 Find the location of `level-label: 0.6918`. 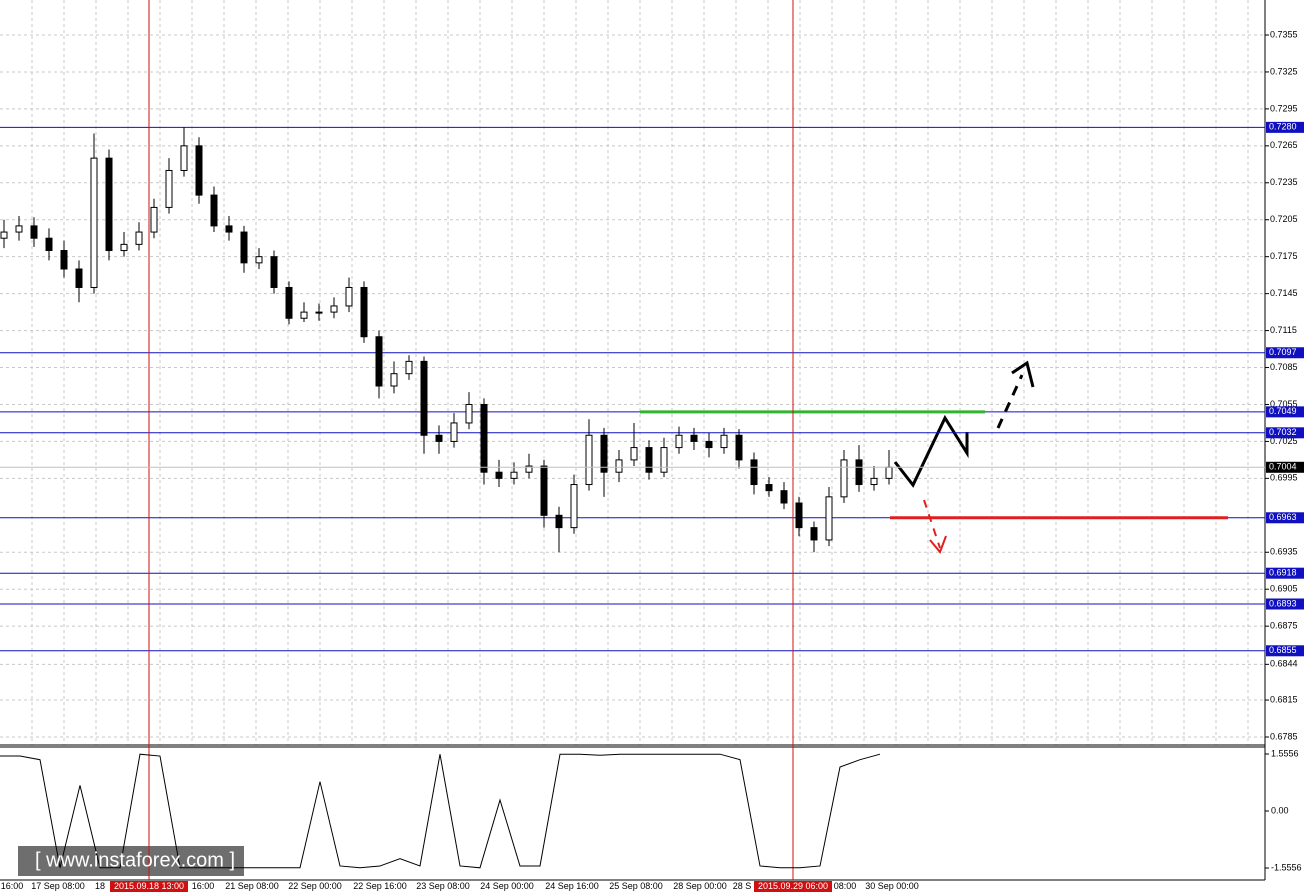

level-label: 0.6918 is located at coordinates (1283, 573).